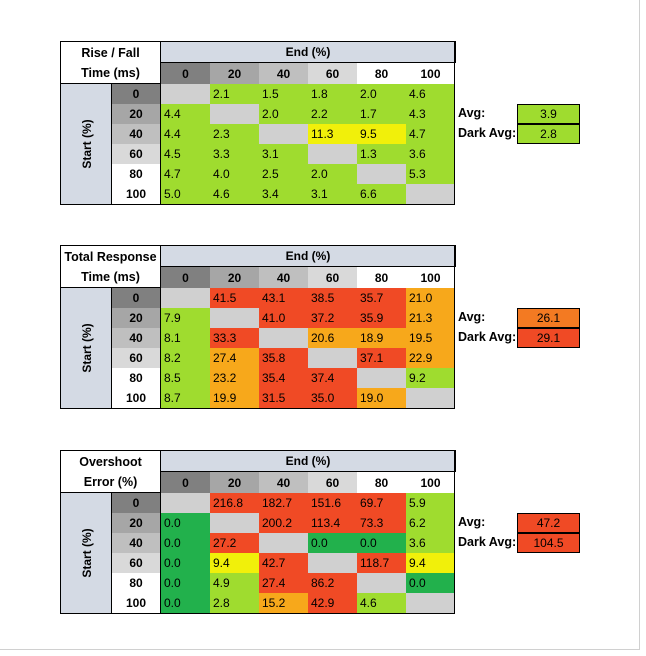 The height and width of the screenshot is (656, 646). What do you see at coordinates (430, 298) in the screenshot?
I see `data-cell: 21.0` at bounding box center [430, 298].